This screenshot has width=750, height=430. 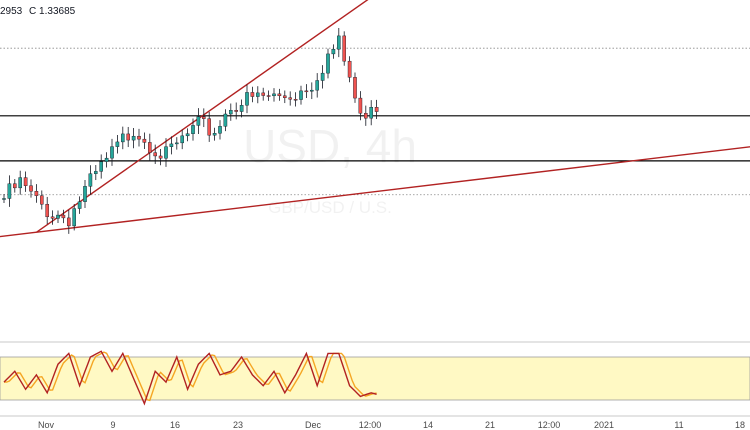 What do you see at coordinates (38, 11) in the screenshot?
I see `ohlc-readout: 2953 C 1.33685` at bounding box center [38, 11].